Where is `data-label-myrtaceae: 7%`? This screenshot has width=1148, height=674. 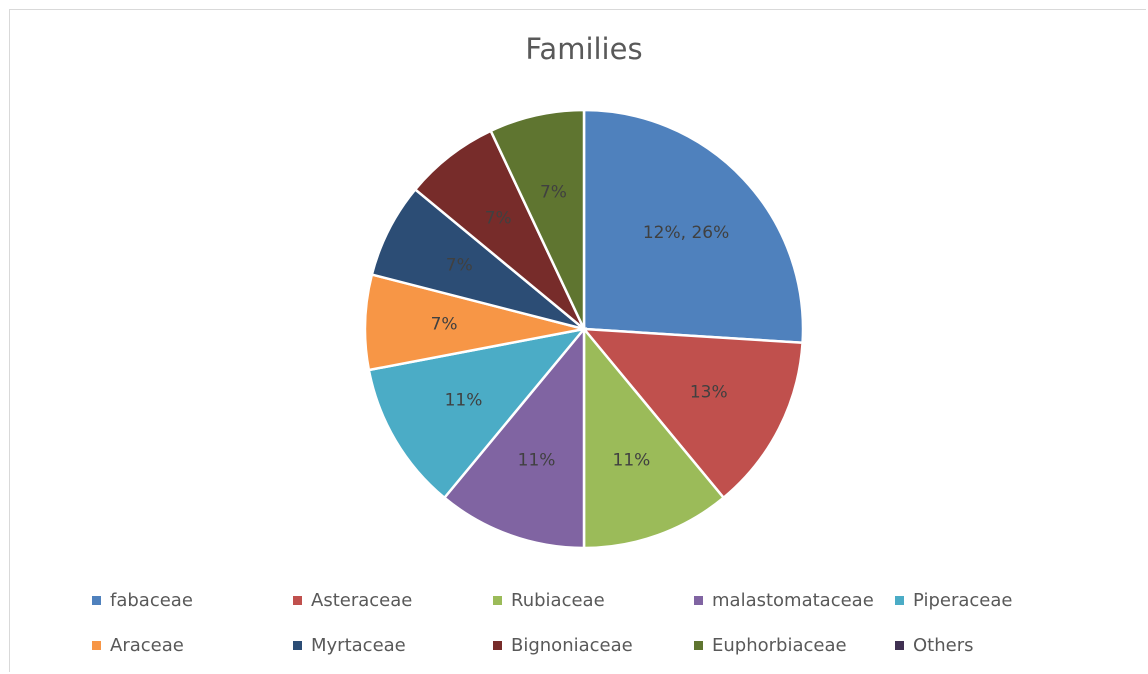 data-label-myrtaceae: 7% is located at coordinates (459, 265).